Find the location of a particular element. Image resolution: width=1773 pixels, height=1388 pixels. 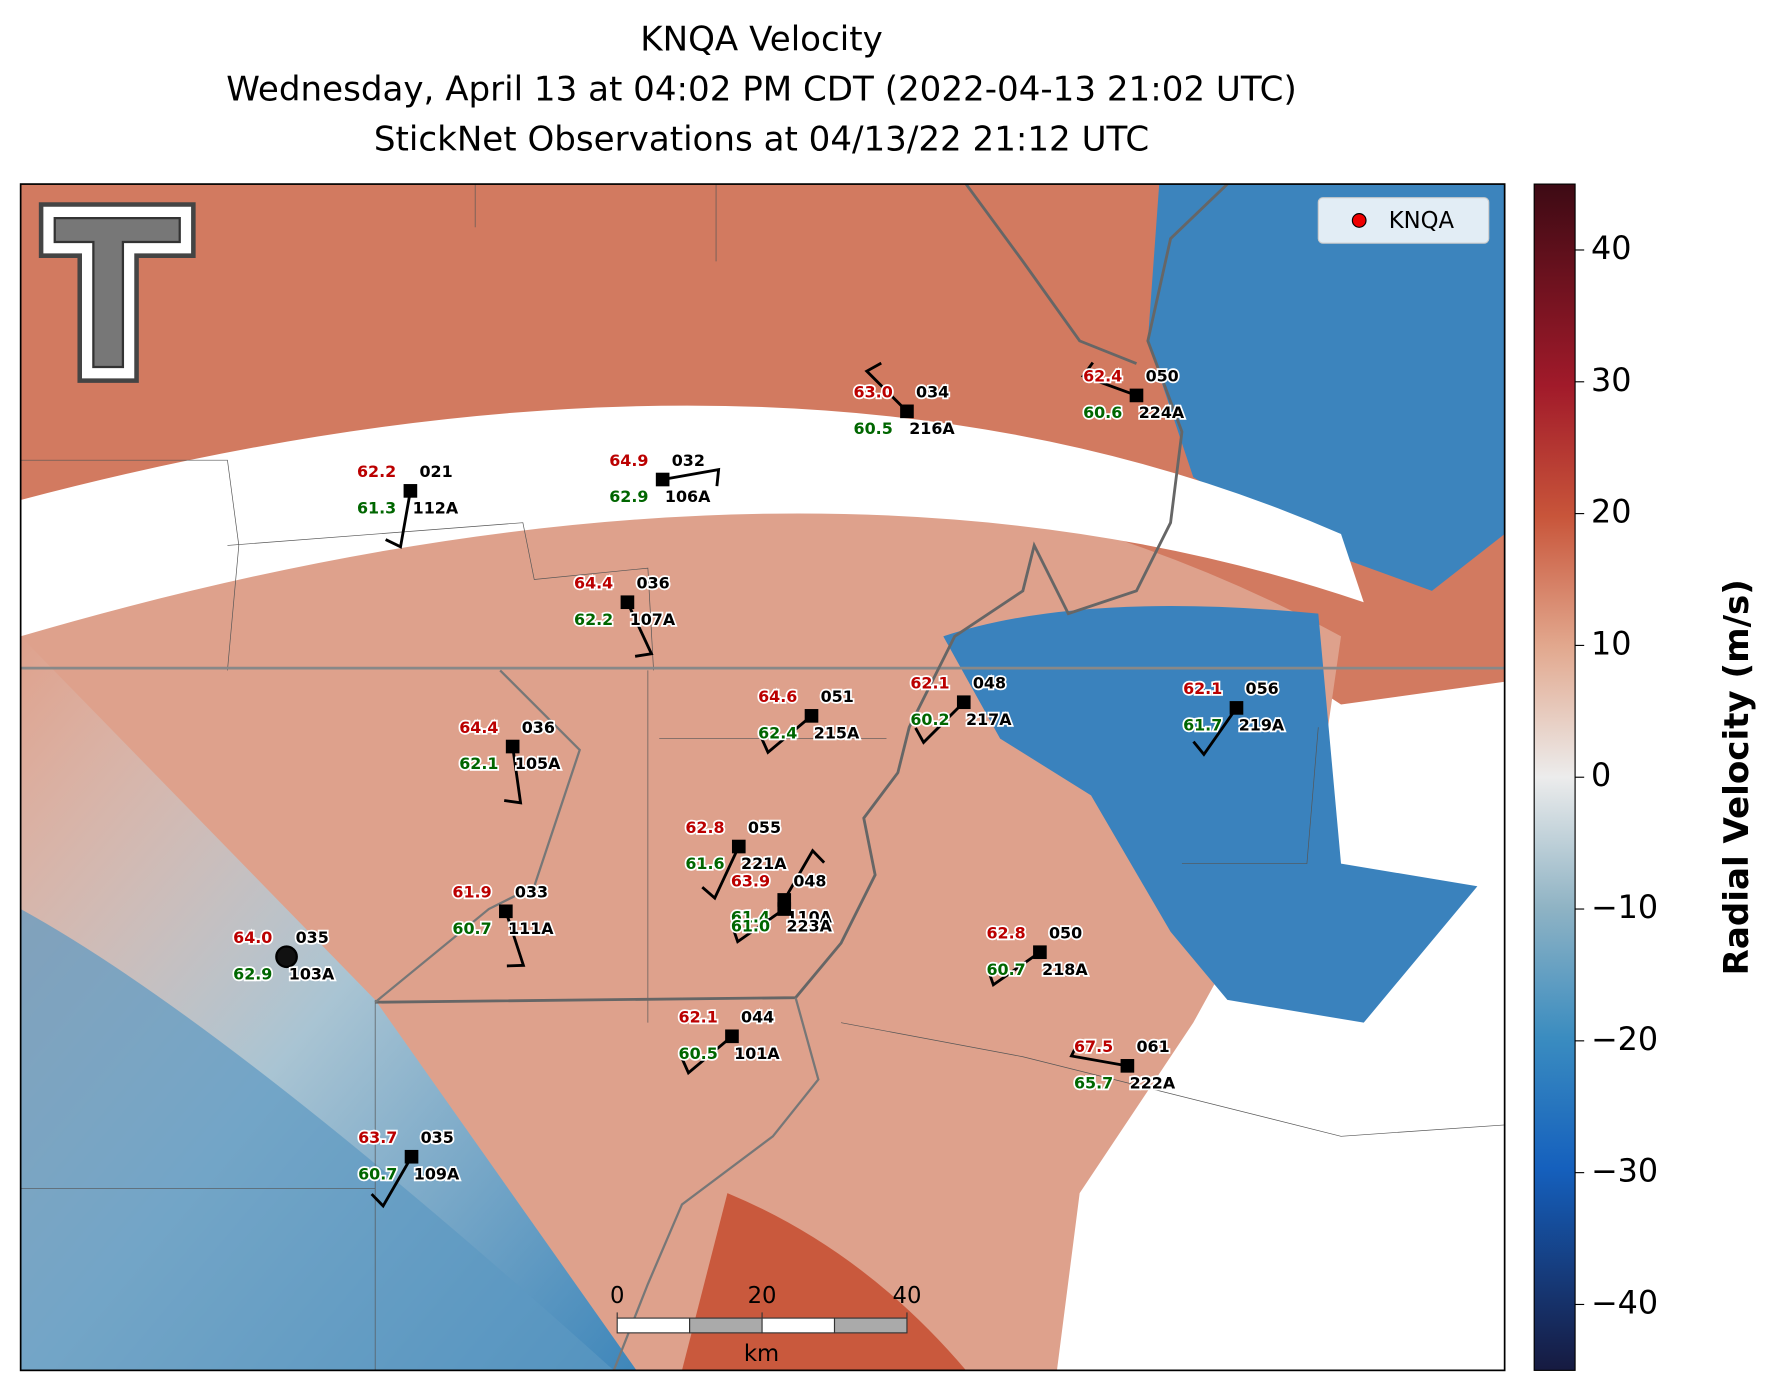

station-id: 111A is located at coordinates (531, 928).